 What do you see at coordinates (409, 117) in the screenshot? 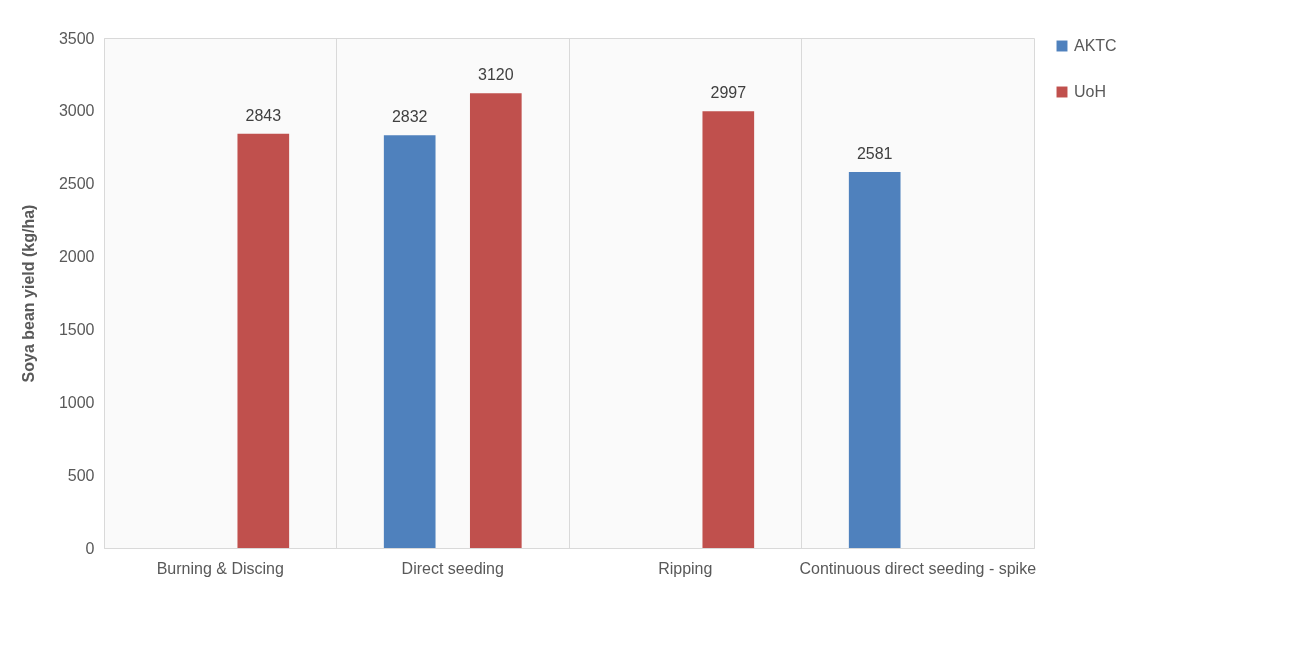
I see `data-label: 2832` at bounding box center [409, 117].